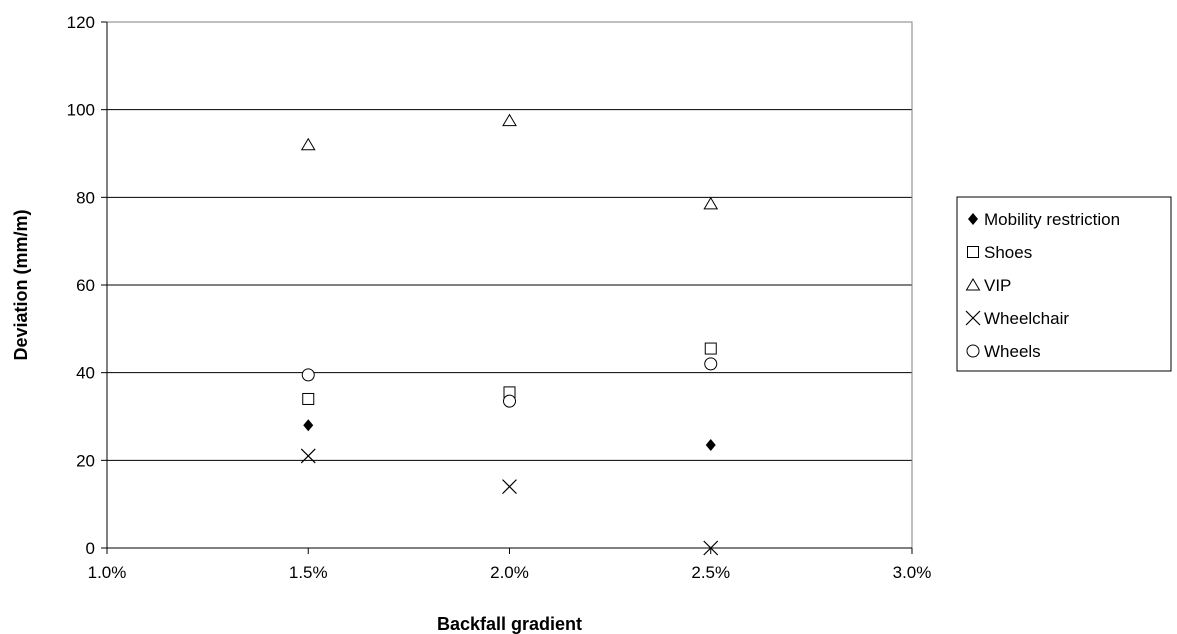  I want to click on x-tick-label: 2.5%, so click(710, 572).